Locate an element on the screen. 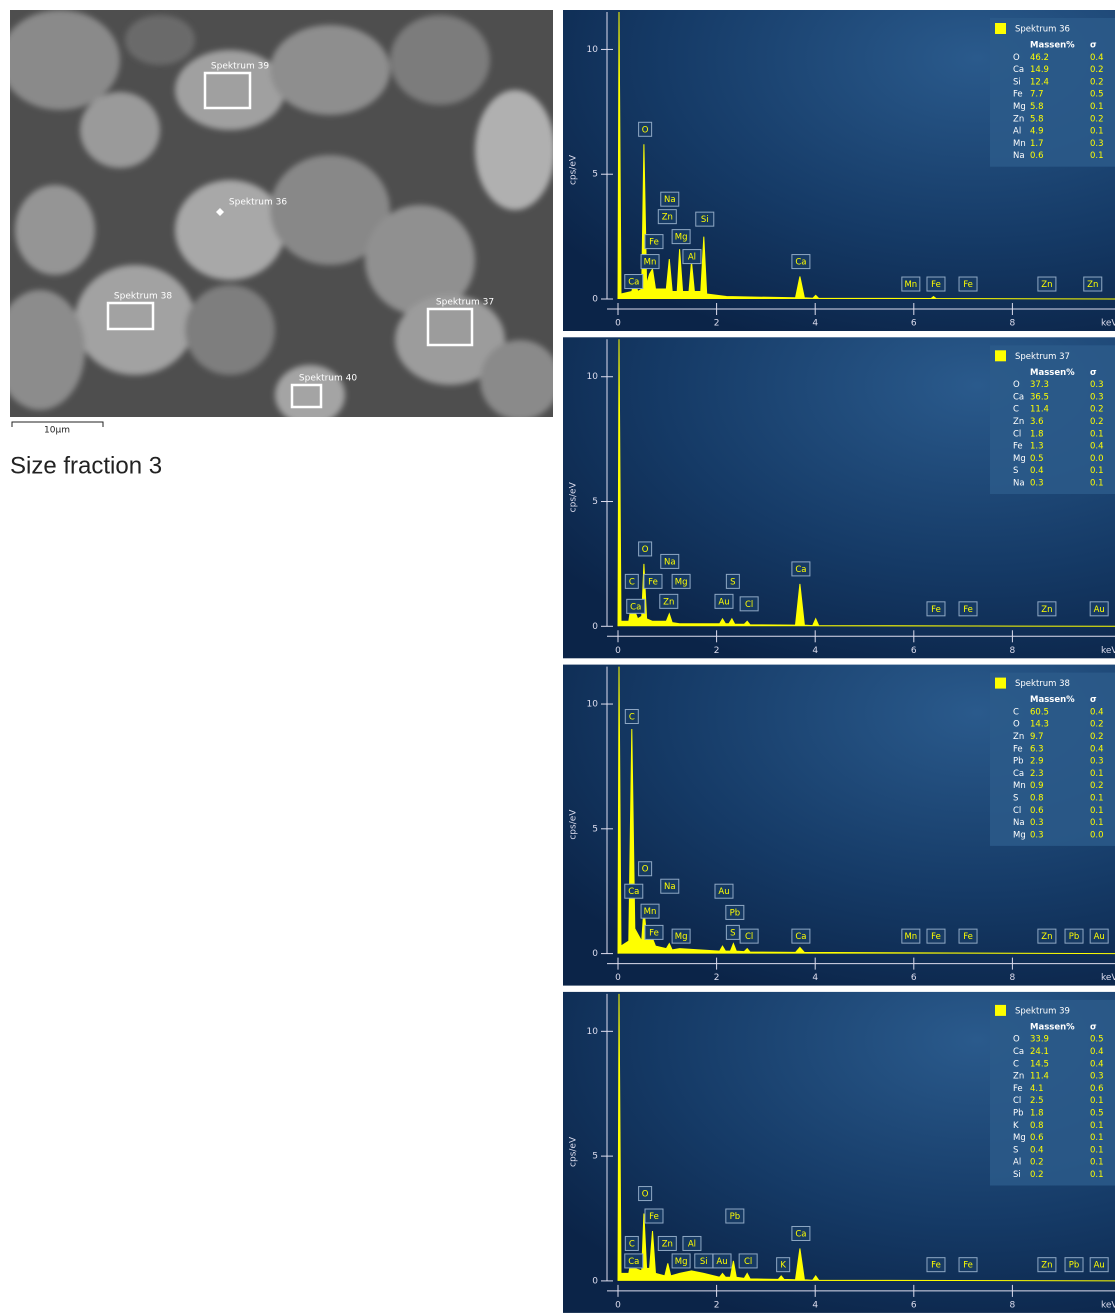  peak-label: O is located at coordinates (645, 130).